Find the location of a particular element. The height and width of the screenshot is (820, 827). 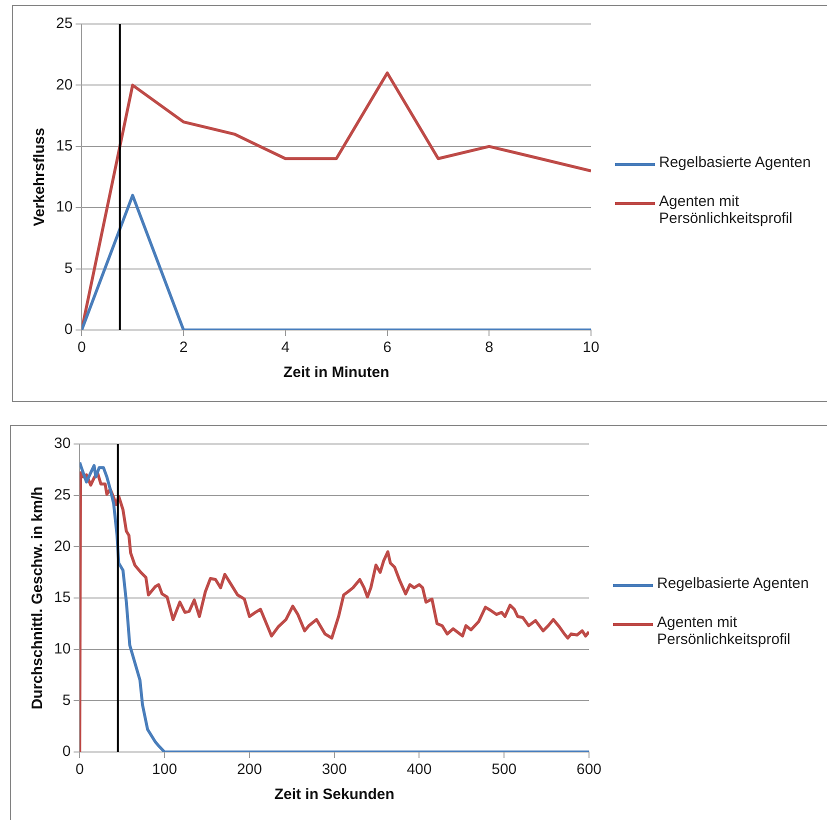

x-tick-label: 600 is located at coordinates (589, 769).